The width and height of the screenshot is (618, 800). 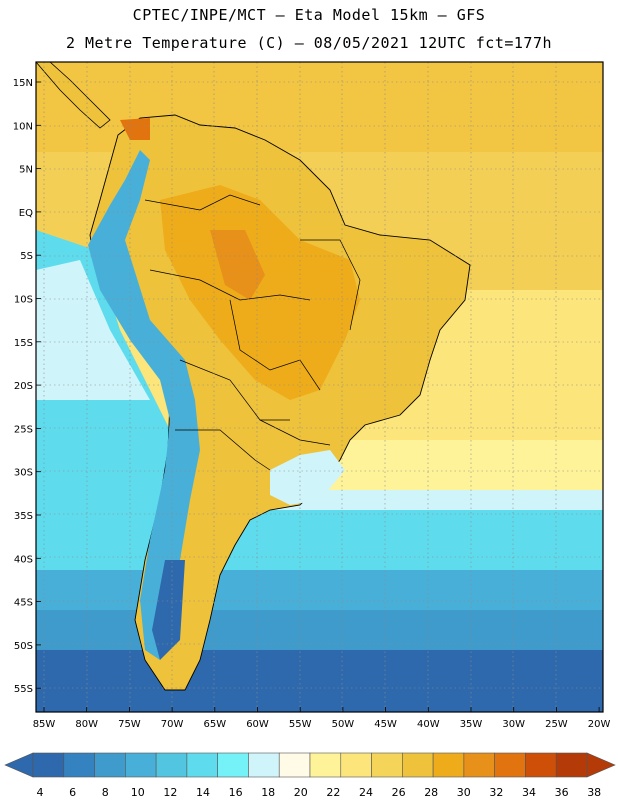 What do you see at coordinates (23, 300) in the screenshot?
I see `lat-label: 10S` at bounding box center [23, 300].